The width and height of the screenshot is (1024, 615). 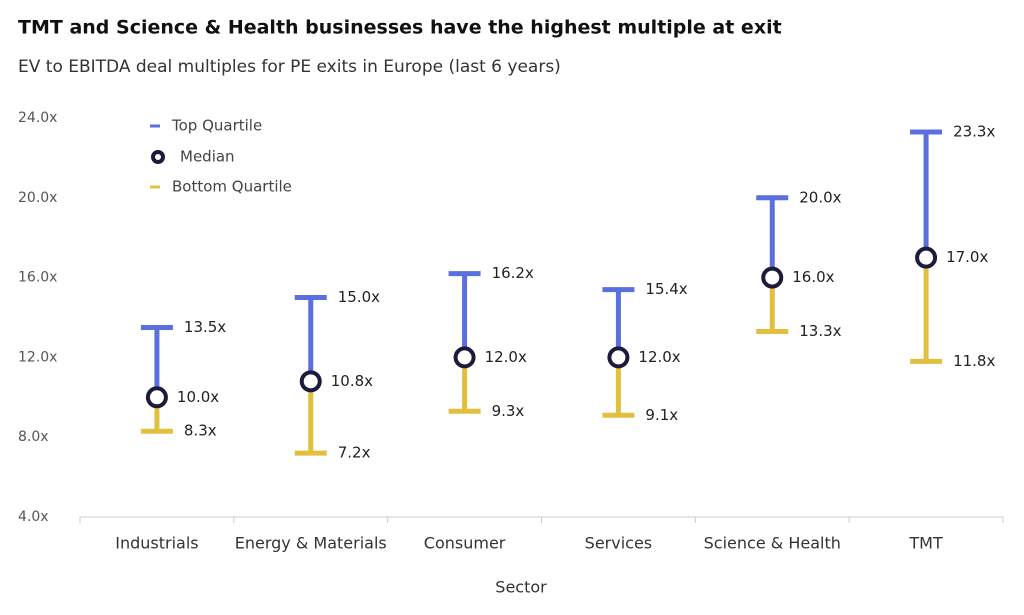 I want to click on legend-label: Median, so click(x=207, y=157).